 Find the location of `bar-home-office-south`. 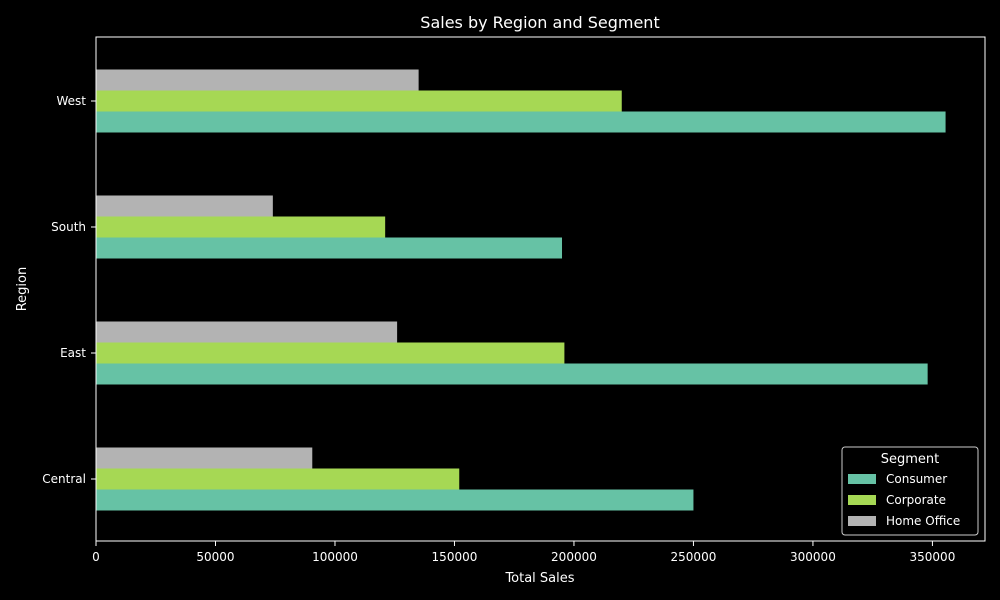

bar-home-office-south is located at coordinates (184, 206).